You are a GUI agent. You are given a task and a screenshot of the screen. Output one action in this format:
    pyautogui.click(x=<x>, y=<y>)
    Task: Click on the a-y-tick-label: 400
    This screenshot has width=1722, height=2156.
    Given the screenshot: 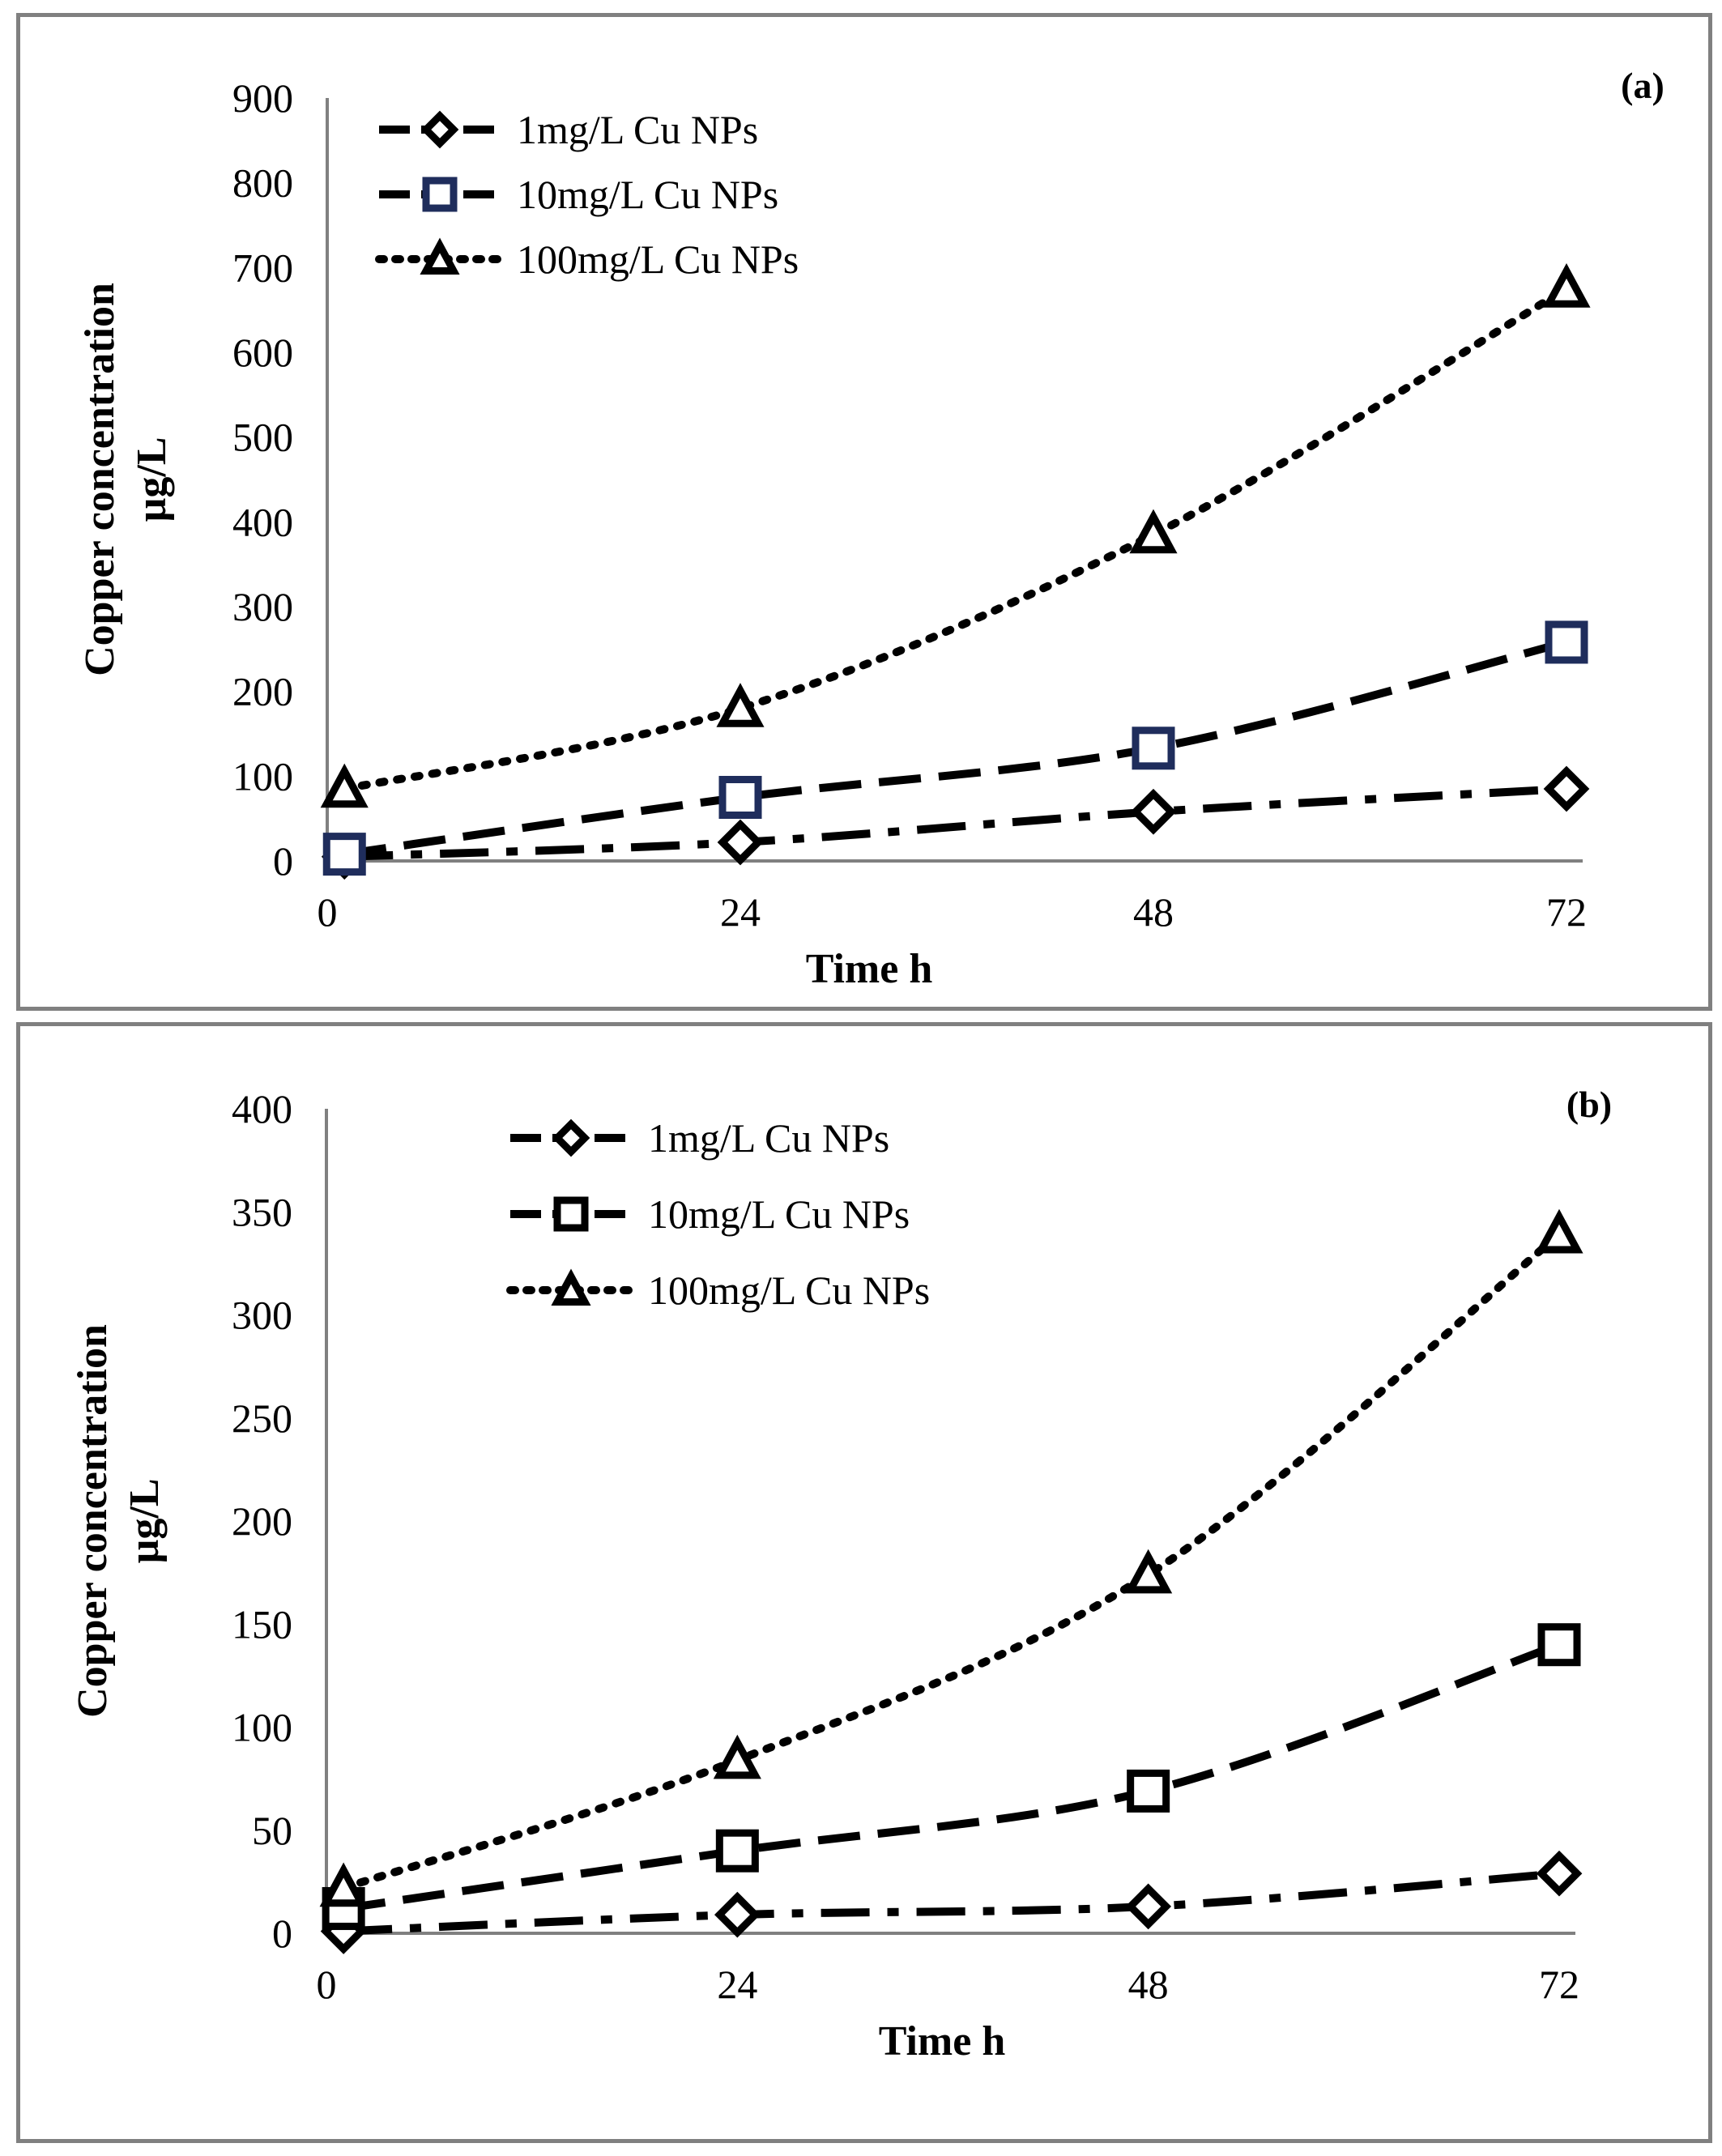 What is the action you would take?
    pyautogui.click(x=263, y=521)
    